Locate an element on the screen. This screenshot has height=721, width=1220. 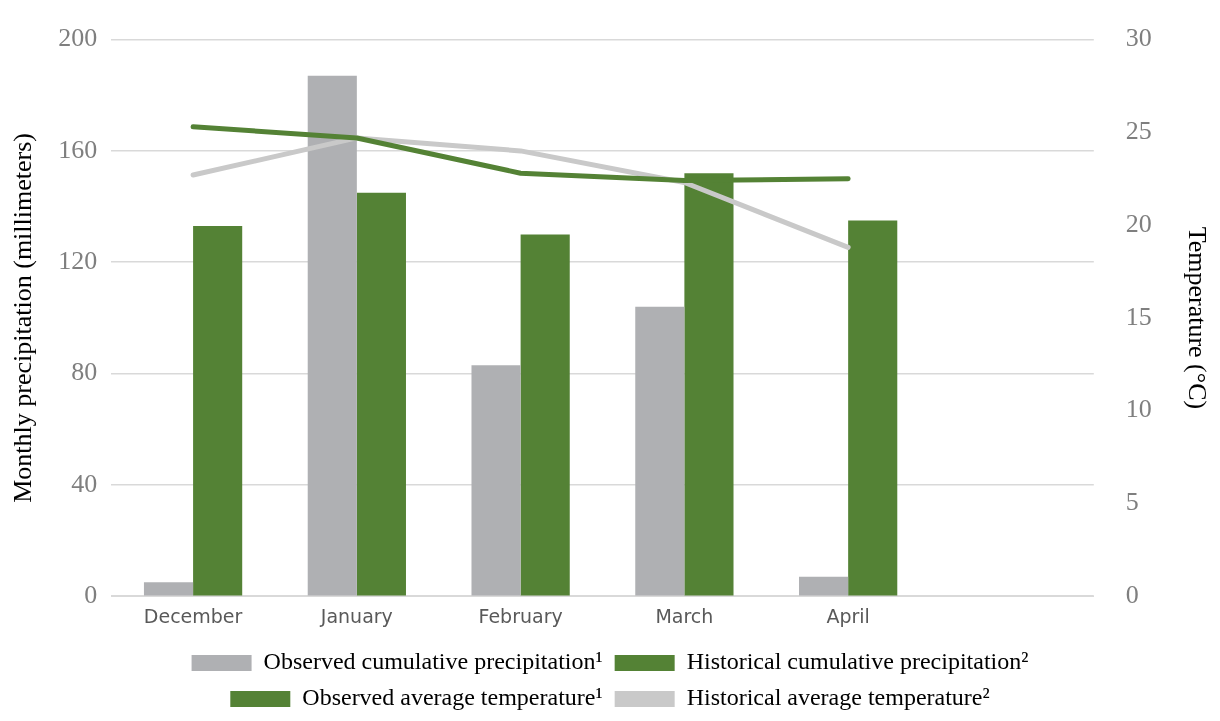
y-tick-label: 120 is located at coordinates (78, 261).